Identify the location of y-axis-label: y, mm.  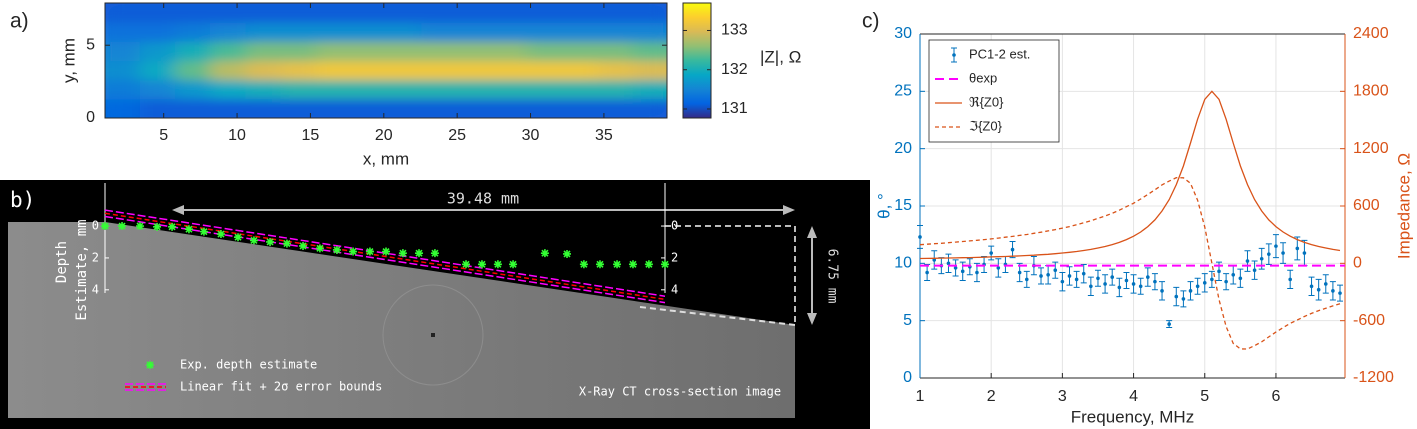
(68, 60).